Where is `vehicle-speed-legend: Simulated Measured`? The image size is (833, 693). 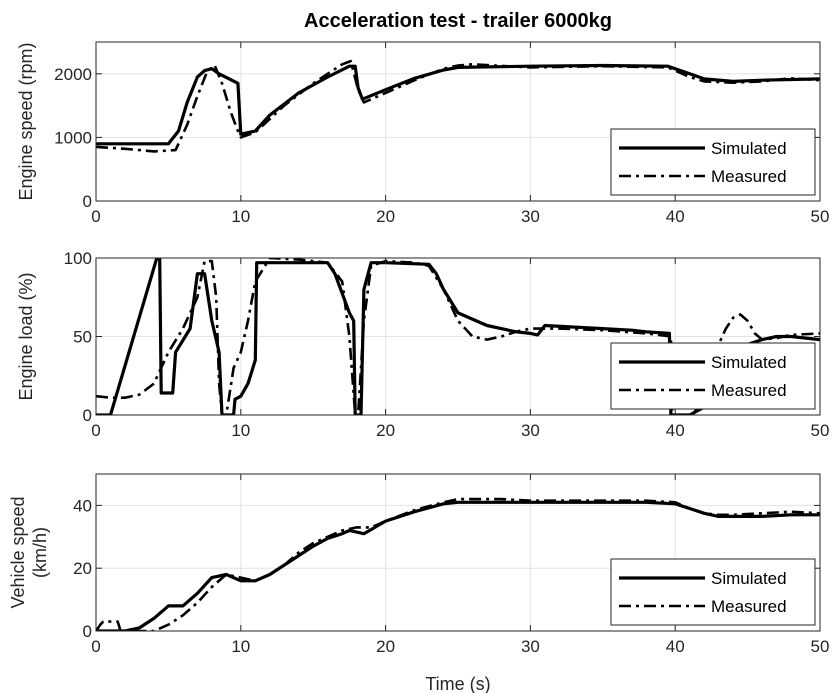
vehicle-speed-legend: Simulated Measured is located at coordinates (713, 592).